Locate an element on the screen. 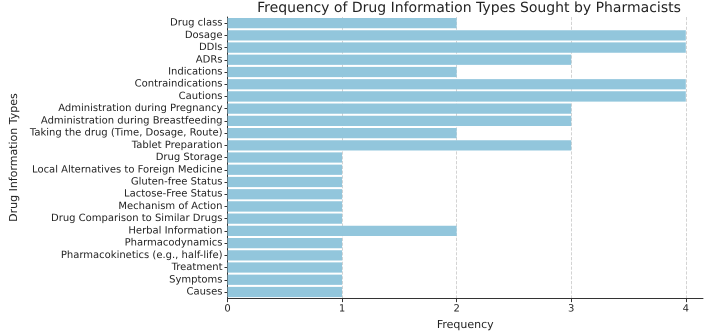  x-tick-label: 4 is located at coordinates (685, 309).